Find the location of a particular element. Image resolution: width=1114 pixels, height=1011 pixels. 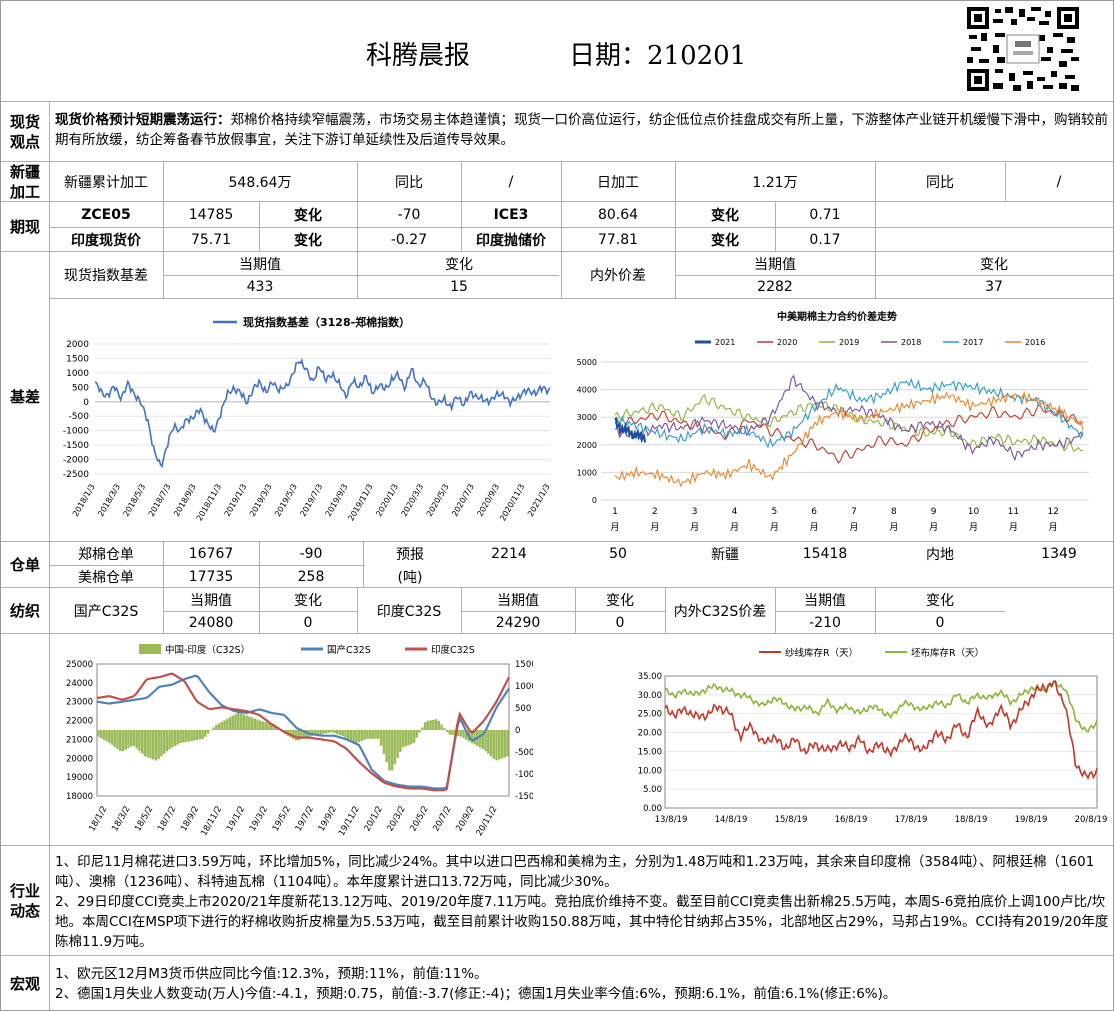

x-tick-label: 2019/1/3 is located at coordinates (236, 501).